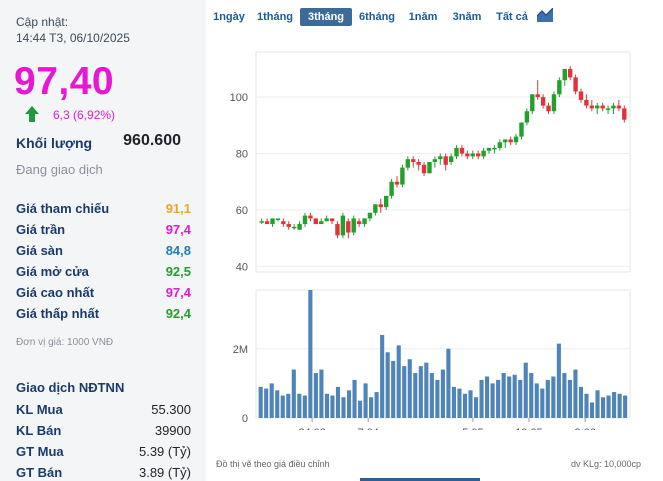  What do you see at coordinates (377, 17) in the screenshot?
I see `tab-6-months: 6tháng` at bounding box center [377, 17].